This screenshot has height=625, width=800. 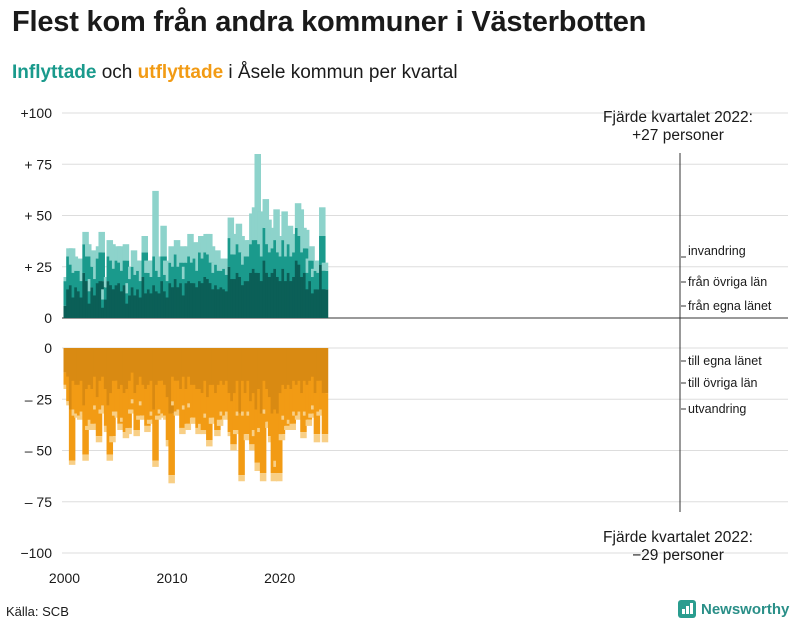 What do you see at coordinates (38, 216) in the screenshot?
I see `y-tick-top-50: + 50` at bounding box center [38, 216].